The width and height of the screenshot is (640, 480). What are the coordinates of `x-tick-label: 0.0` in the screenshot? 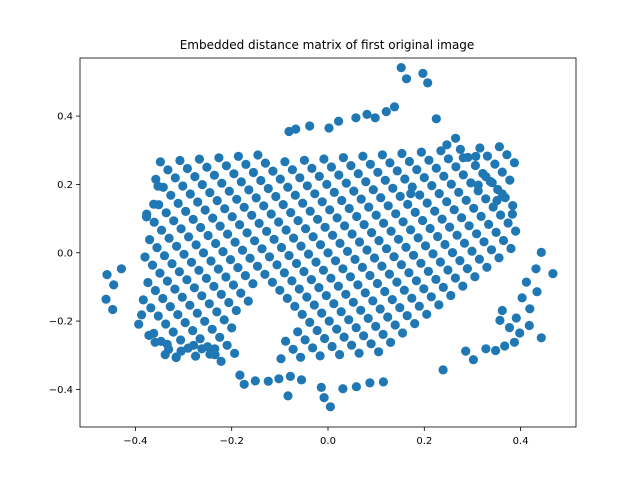 It's located at (328, 441).